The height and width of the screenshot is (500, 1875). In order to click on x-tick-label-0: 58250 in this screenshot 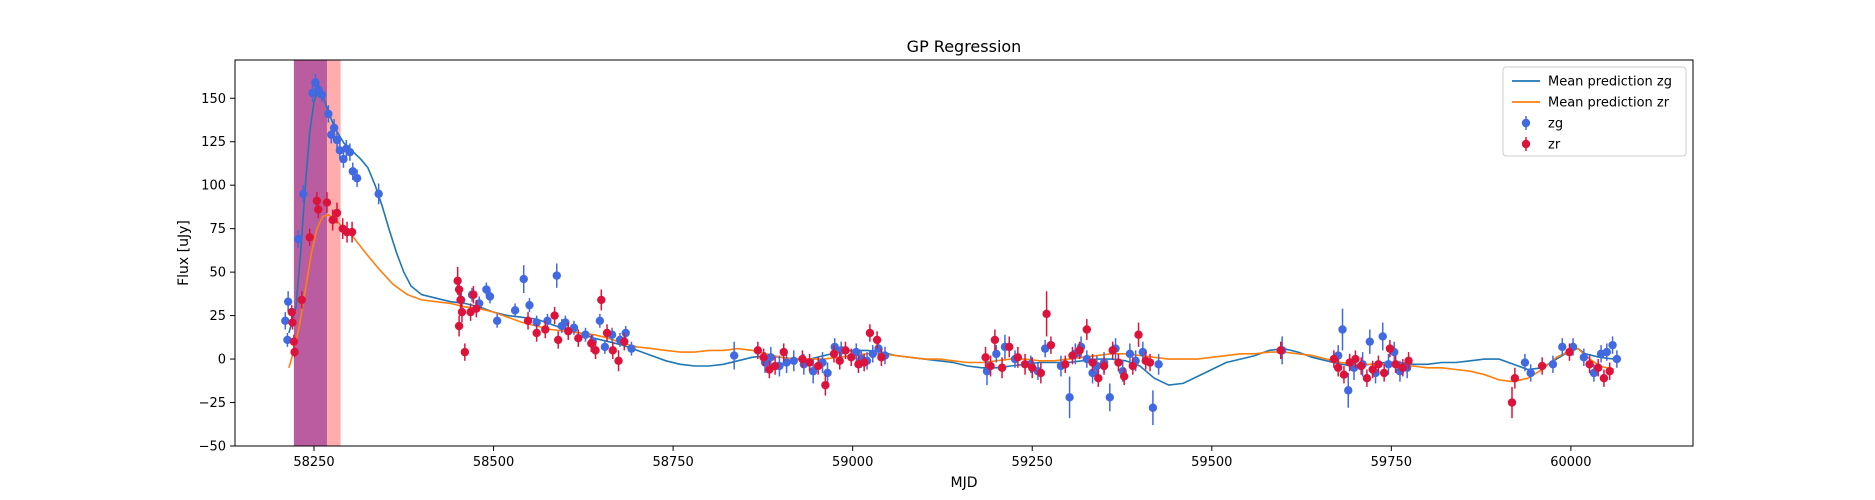, I will do `click(313, 462)`.